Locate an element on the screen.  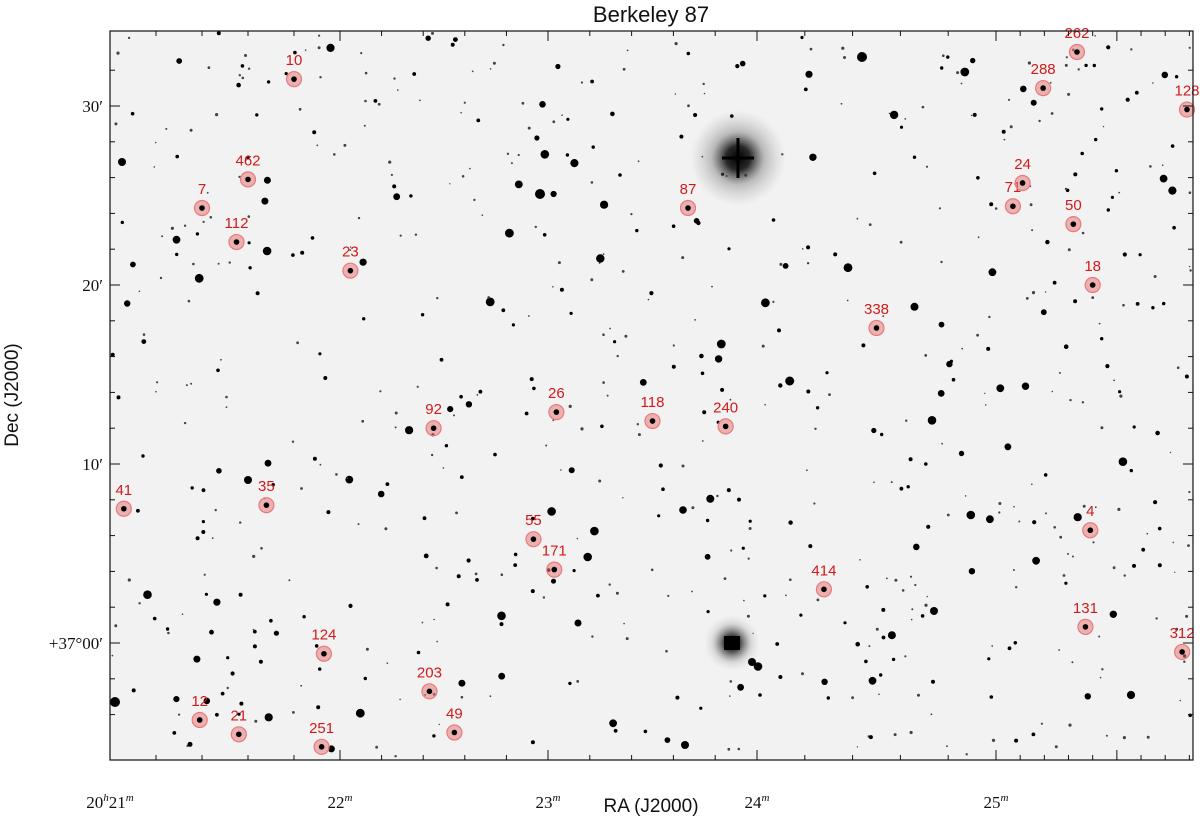
marked-star: 251 is located at coordinates (321, 737).